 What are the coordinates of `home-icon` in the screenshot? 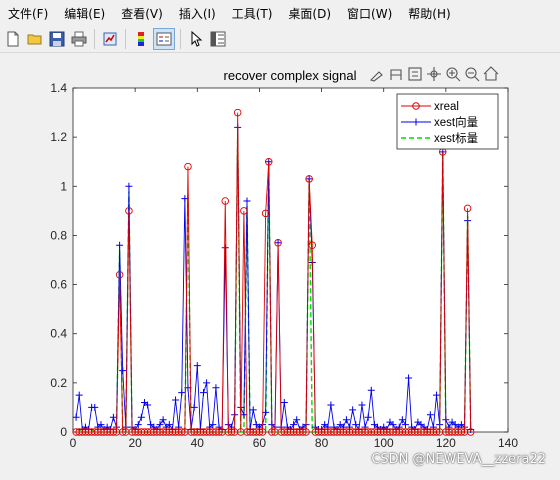 It's located at (491, 73).